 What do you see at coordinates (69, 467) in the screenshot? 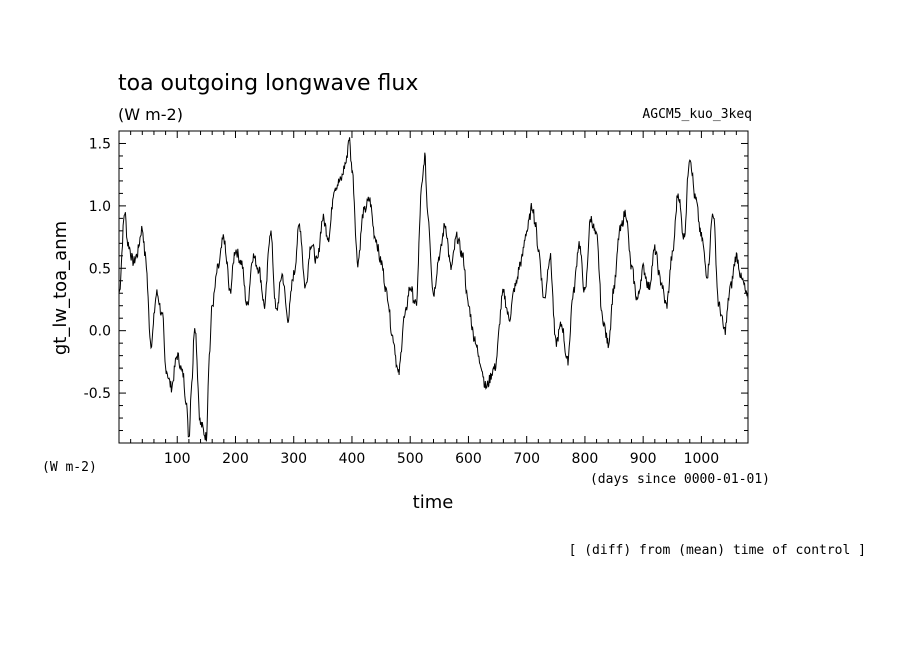
I see `y-units-label: (W m-2)` at bounding box center [69, 467].